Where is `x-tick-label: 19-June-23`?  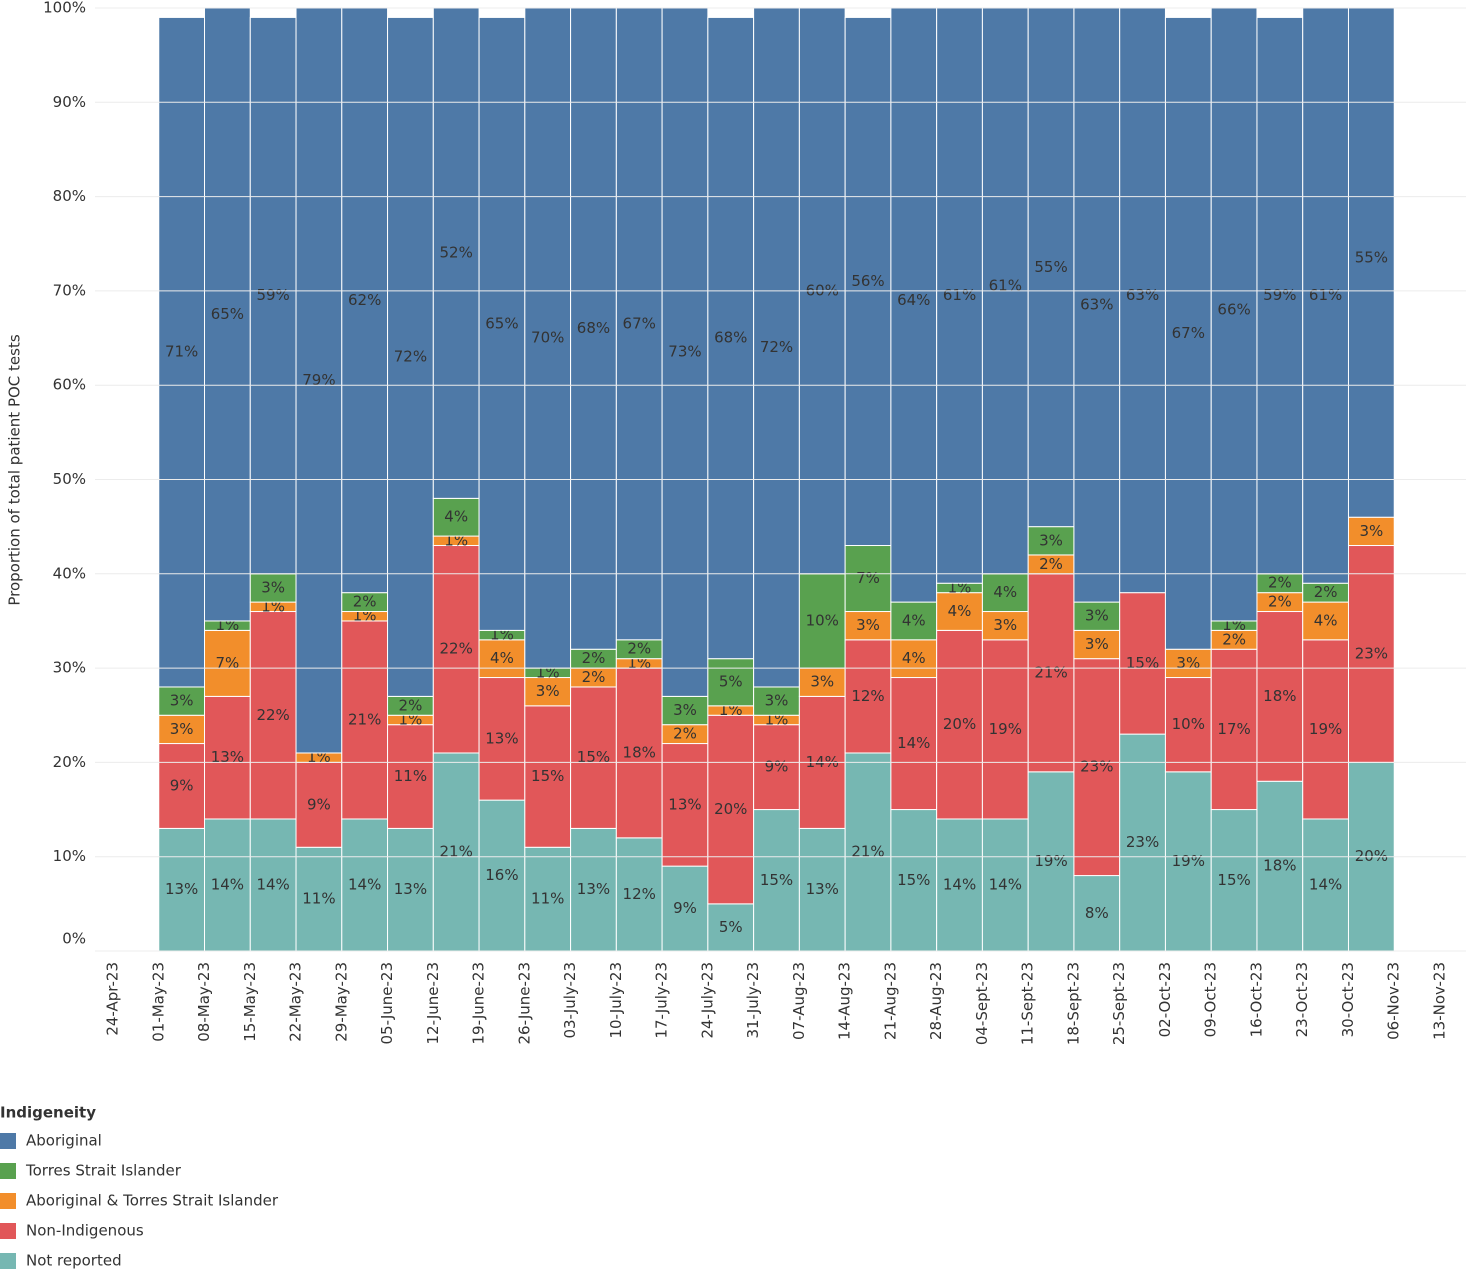 x-tick-label: 19-June-23 is located at coordinates (479, 1003).